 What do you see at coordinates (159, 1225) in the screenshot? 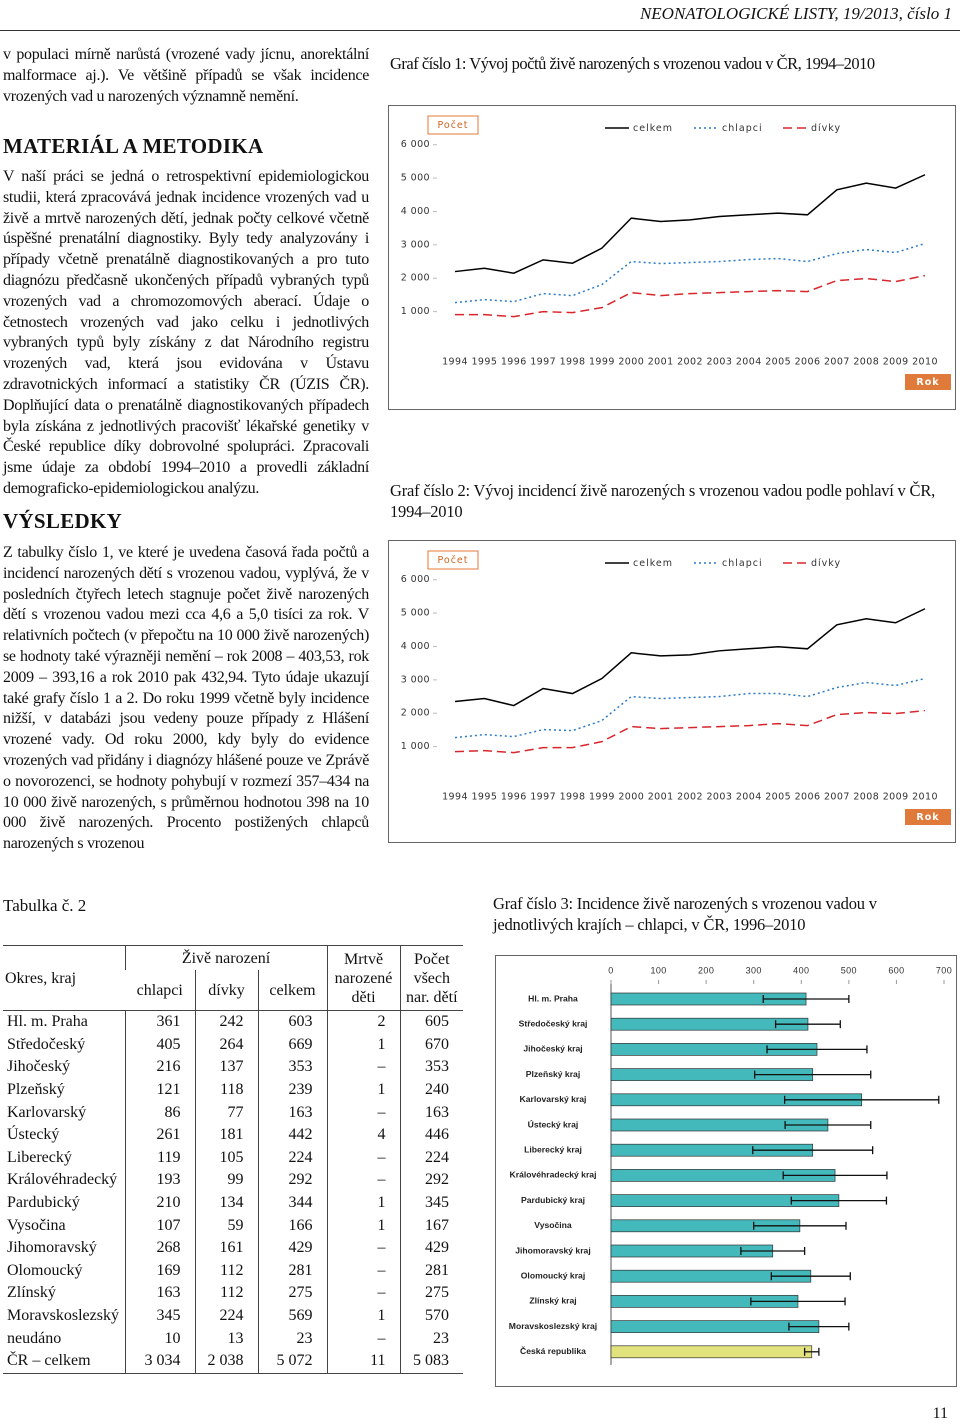
I see `table-cell: 107` at bounding box center [159, 1225].